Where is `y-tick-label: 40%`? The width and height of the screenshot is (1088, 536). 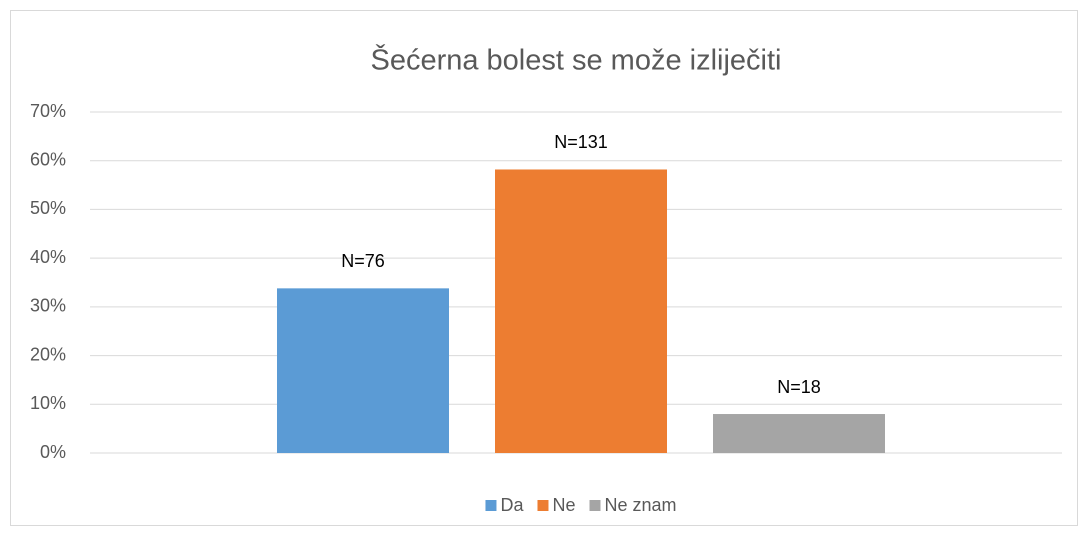
y-tick-label: 40% is located at coordinates (48, 257).